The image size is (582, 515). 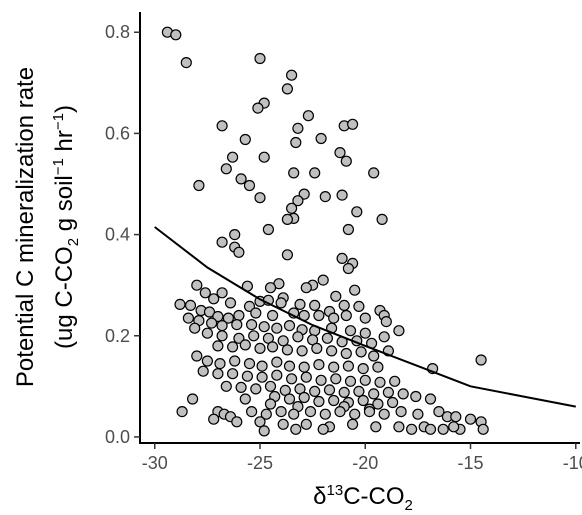 What do you see at coordinates (117, 133) in the screenshot?
I see `y-tick-label: 0.6` at bounding box center [117, 133].